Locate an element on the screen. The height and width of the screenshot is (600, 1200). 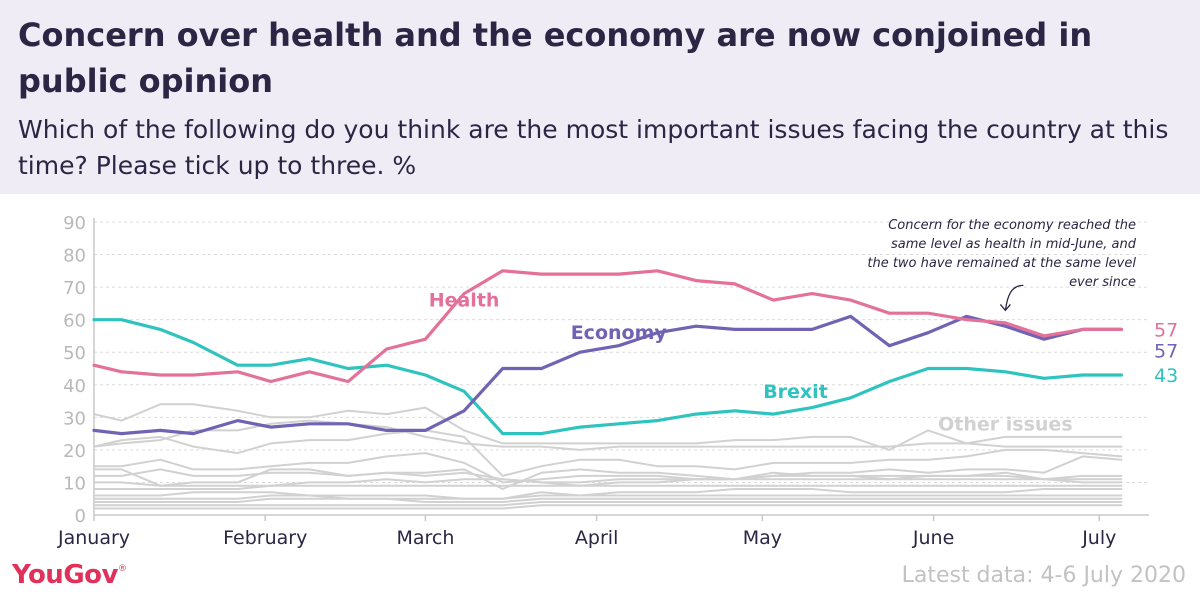
annotation-line: Concern for the economy reached the is located at coordinates (1012, 225).